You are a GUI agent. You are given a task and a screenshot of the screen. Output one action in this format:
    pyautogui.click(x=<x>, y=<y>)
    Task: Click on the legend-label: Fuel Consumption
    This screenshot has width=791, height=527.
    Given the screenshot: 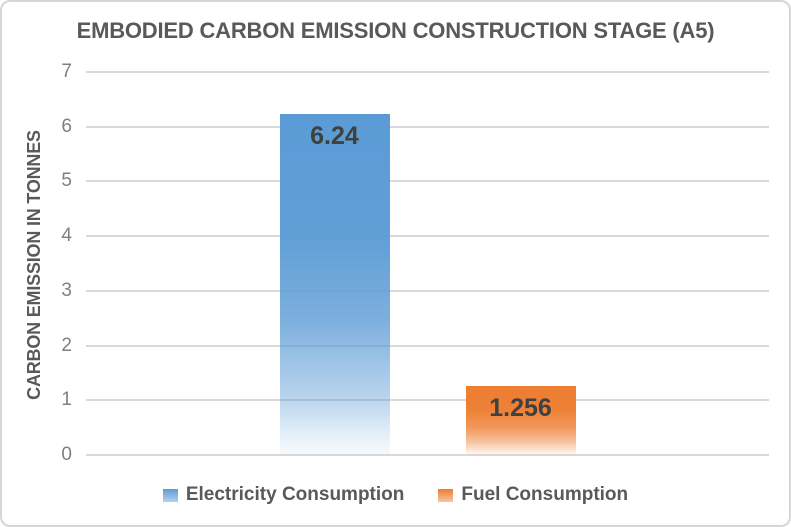 What is the action you would take?
    pyautogui.click(x=545, y=494)
    